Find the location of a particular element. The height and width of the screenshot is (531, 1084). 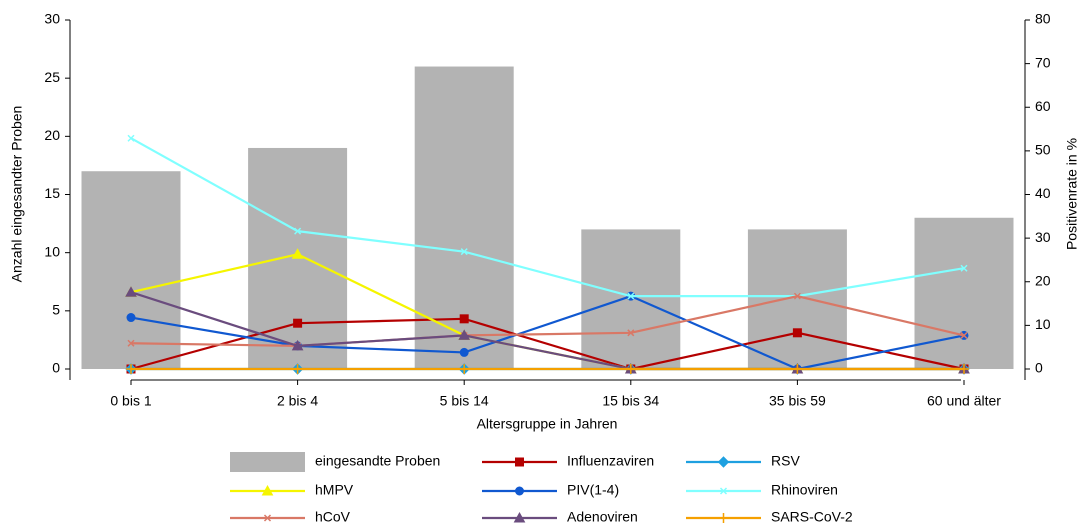

y-tick-label: 0 is located at coordinates (56, 368).